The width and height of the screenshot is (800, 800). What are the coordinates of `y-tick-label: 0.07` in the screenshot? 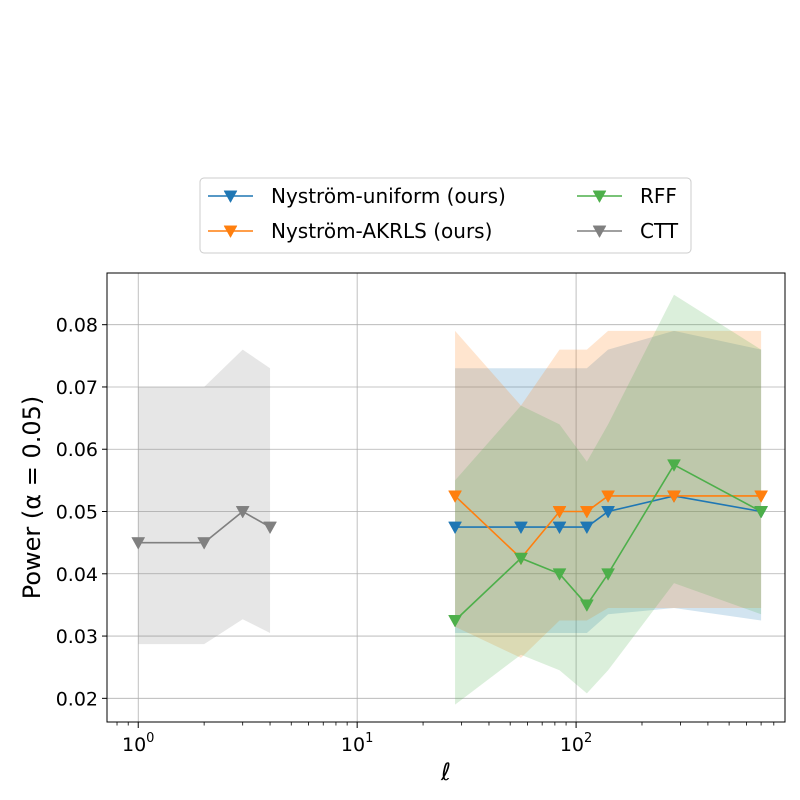 It's located at (77, 388).